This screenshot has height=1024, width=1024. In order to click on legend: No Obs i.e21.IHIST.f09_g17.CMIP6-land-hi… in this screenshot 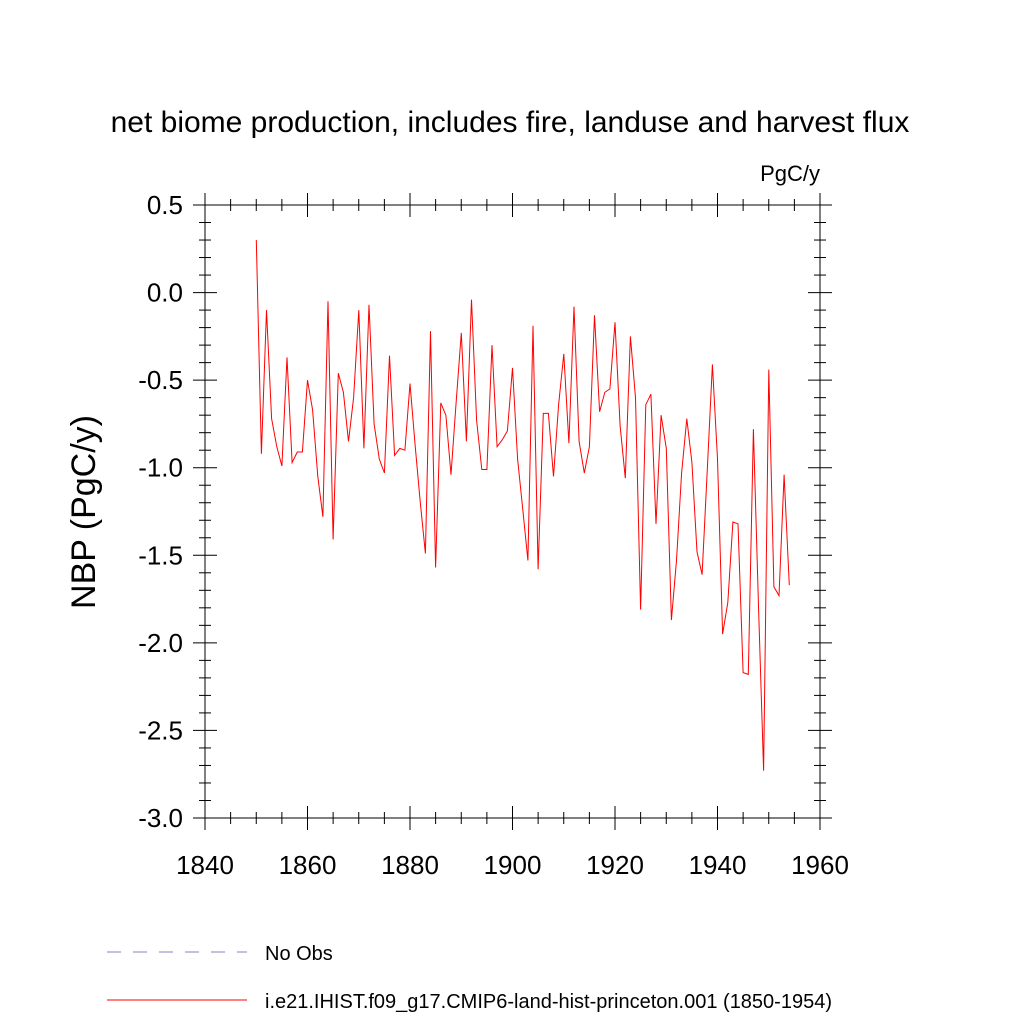, I will do `click(469, 978)`.